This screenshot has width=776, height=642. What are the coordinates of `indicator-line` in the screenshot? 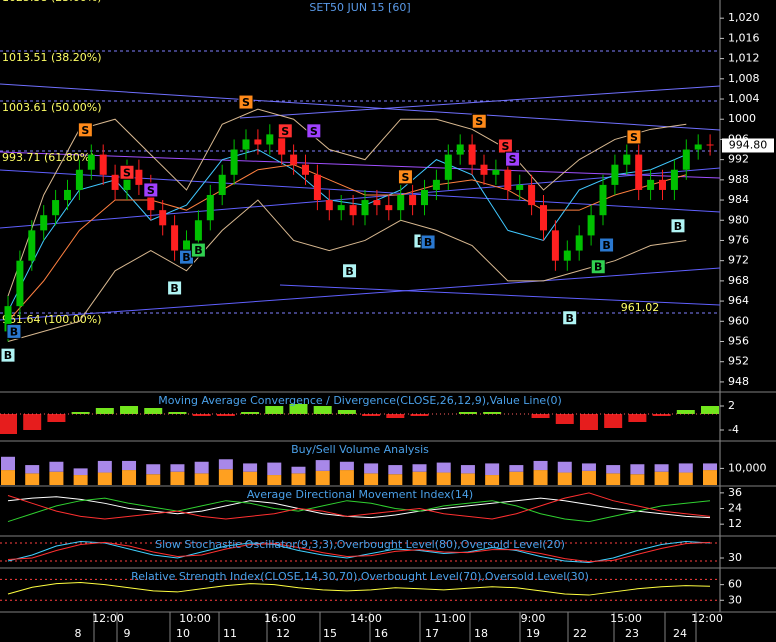 It's located at (359, 506).